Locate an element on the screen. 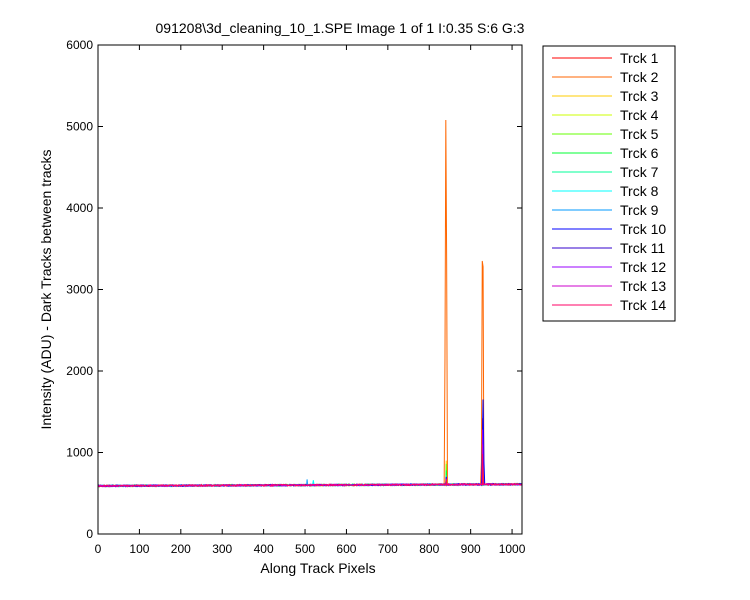 This screenshot has width=750, height=600. x-tick-label: 600 is located at coordinates (346, 549).